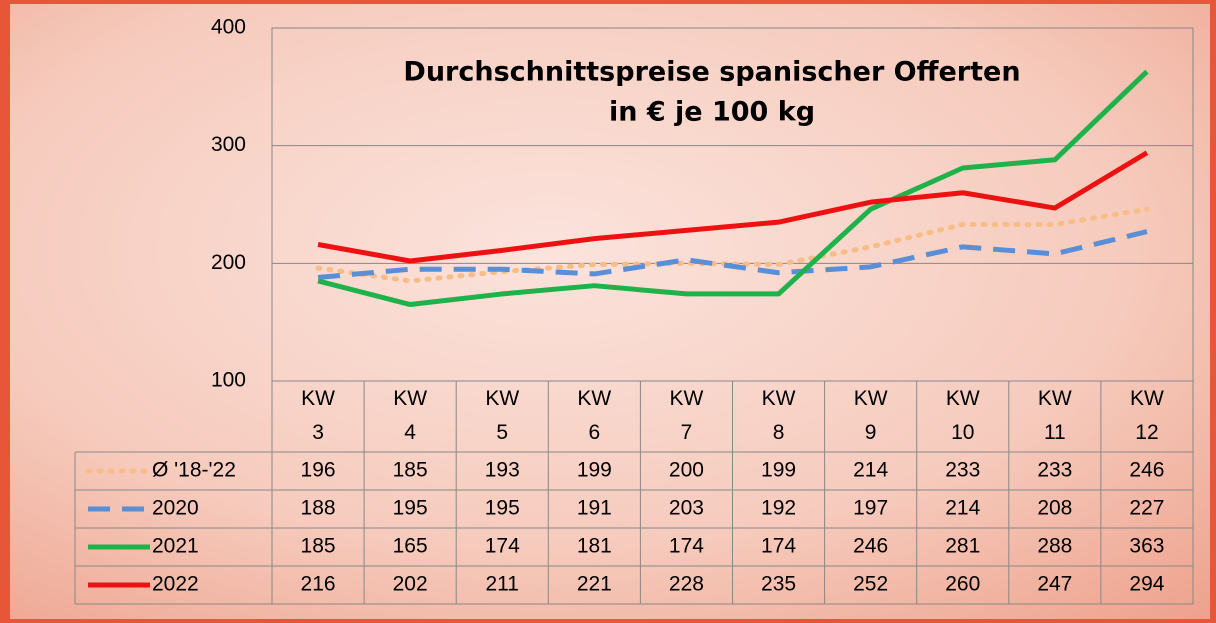 This screenshot has height=623, width=1216. Describe the element at coordinates (594, 415) in the screenshot. I see `x-tick-label: KW 6` at that location.